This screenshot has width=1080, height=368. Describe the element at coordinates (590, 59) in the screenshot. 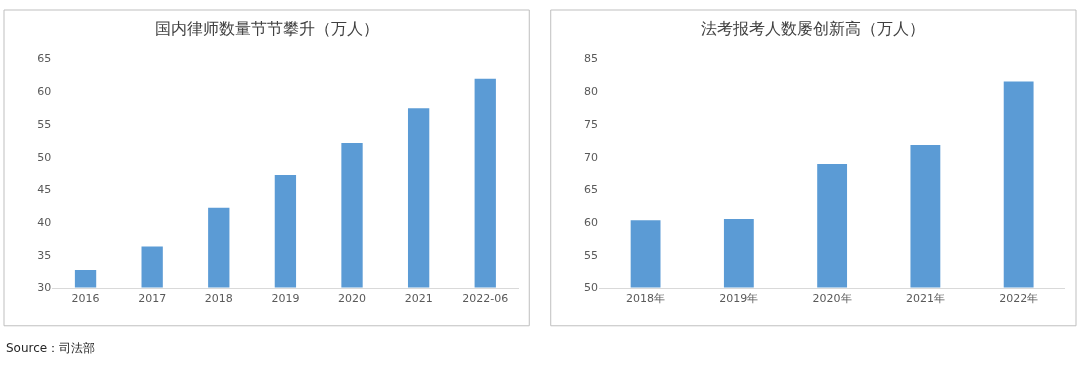

I see `y-tick-label: 85` at that location.